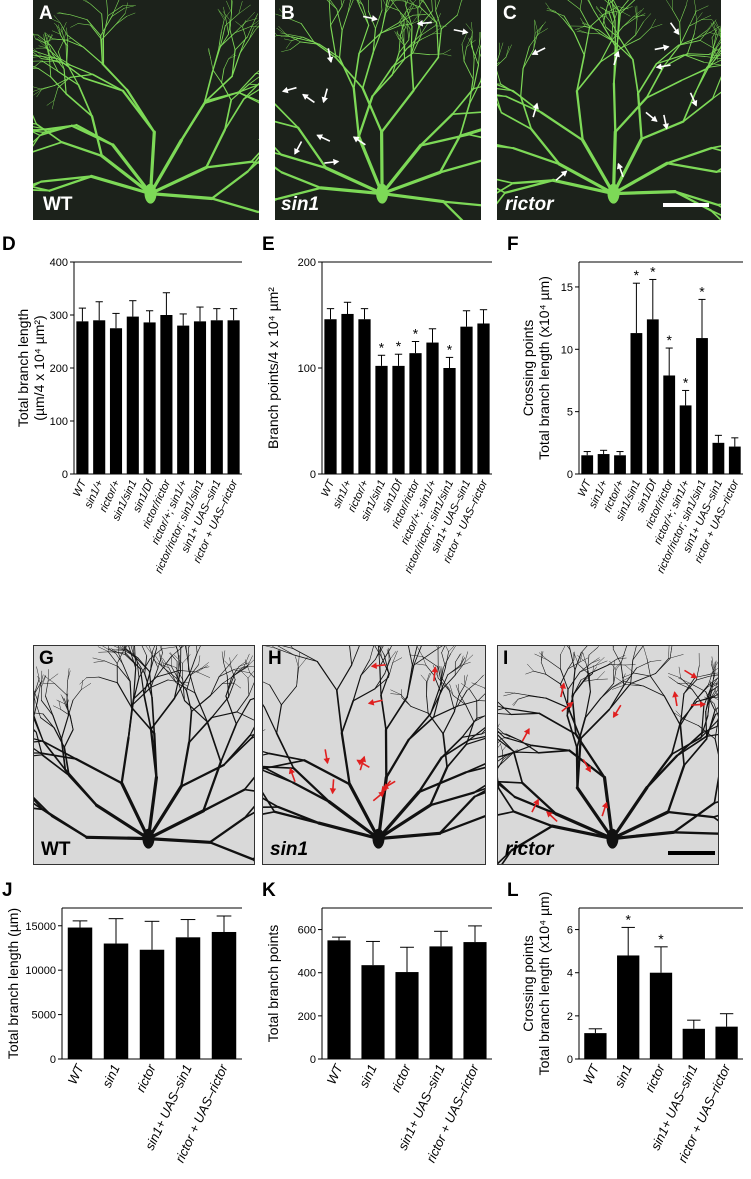 The width and height of the screenshot is (751, 1179). Describe the element at coordinates (570, 1017) in the screenshot. I see `y-tick-label: 2` at that location.